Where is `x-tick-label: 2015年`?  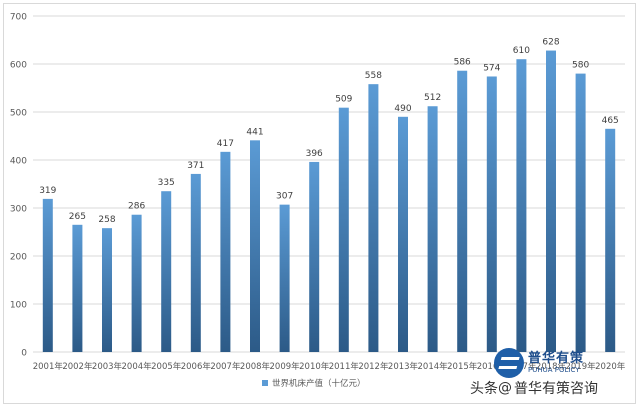
x-tick-label: 2015年 is located at coordinates (462, 366).